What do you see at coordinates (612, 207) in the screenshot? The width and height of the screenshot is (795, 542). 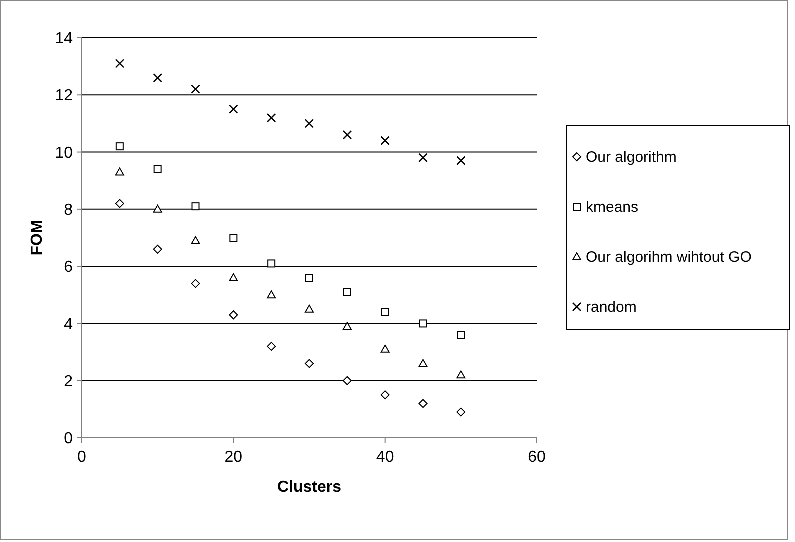 I see `legend-label: kmeans` at bounding box center [612, 207].